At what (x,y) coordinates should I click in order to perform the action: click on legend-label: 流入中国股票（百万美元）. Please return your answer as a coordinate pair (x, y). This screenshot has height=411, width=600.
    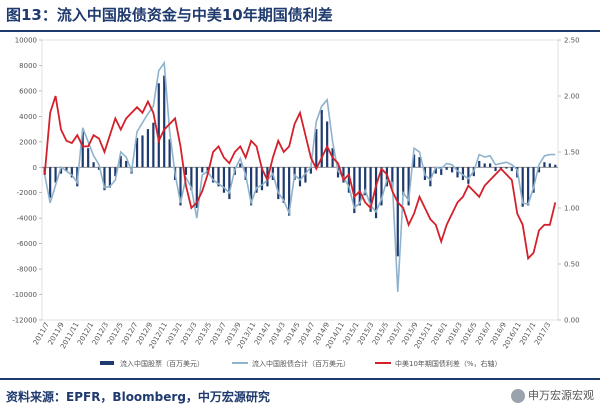
    Looking at the image, I should click on (162, 363).